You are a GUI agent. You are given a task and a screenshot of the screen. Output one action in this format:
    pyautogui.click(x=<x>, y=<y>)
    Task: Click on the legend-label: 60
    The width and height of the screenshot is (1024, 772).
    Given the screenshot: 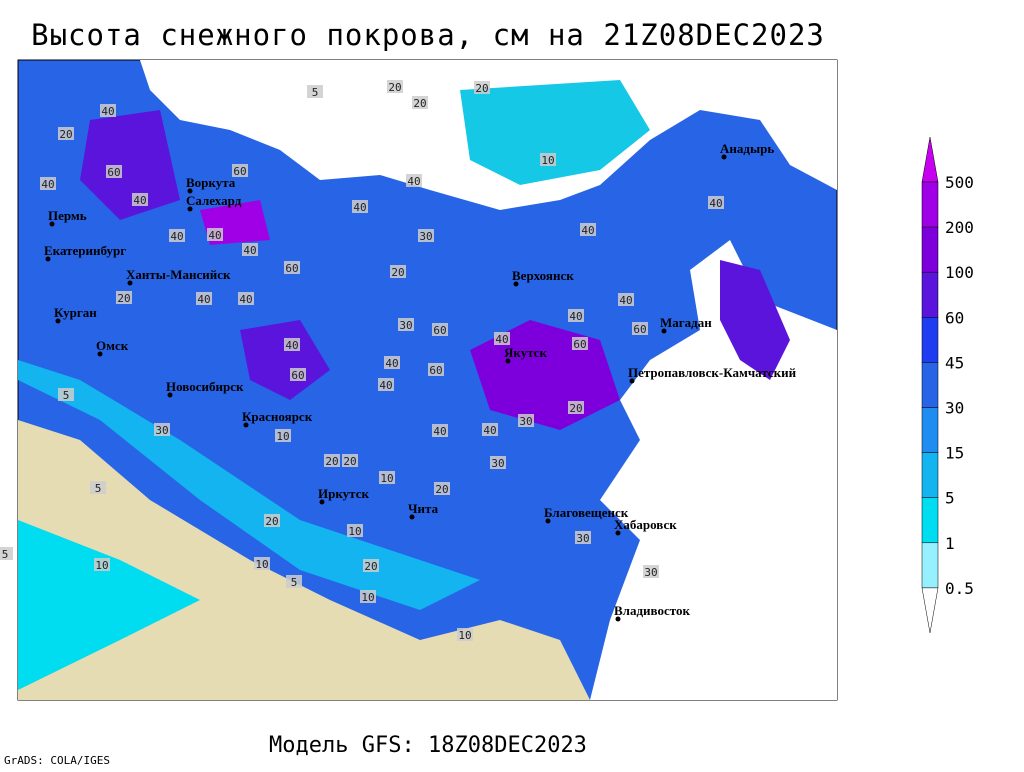 What is the action you would take?
    pyautogui.click(x=954, y=317)
    